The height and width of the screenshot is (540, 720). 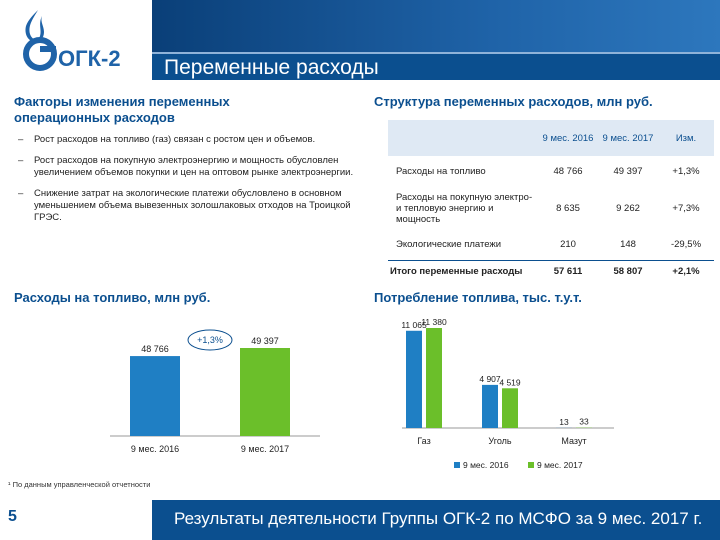 I want to click on change-label: +1,3%, so click(x=210, y=340).